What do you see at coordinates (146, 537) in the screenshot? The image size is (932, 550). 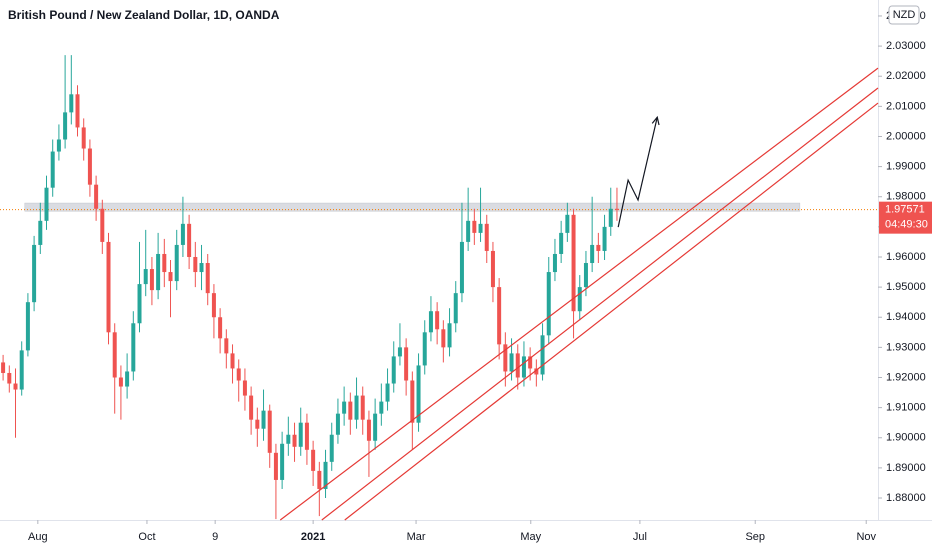 I see `x-tick-label: Oct` at bounding box center [146, 537].